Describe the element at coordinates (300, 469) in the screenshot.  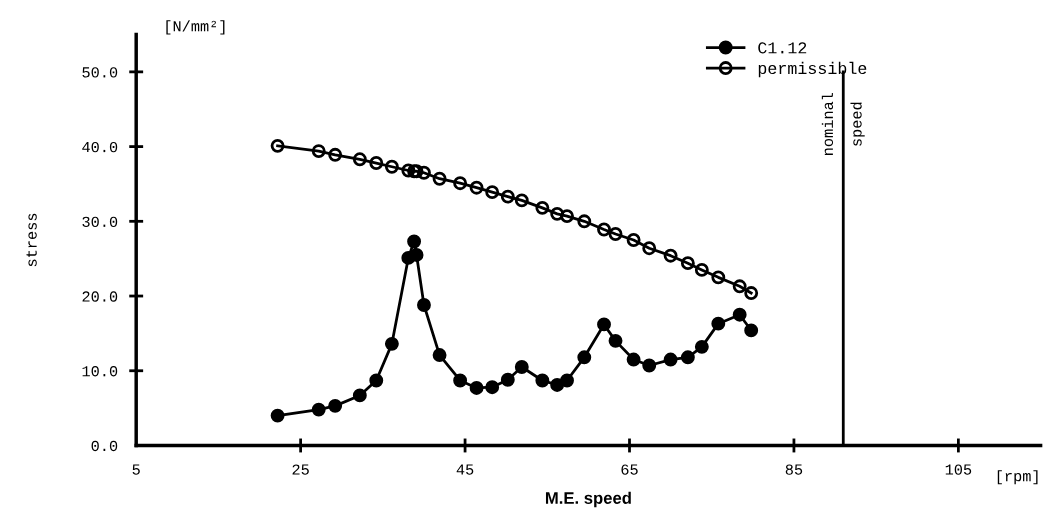
I see `x-tick-label: 25` at that location.